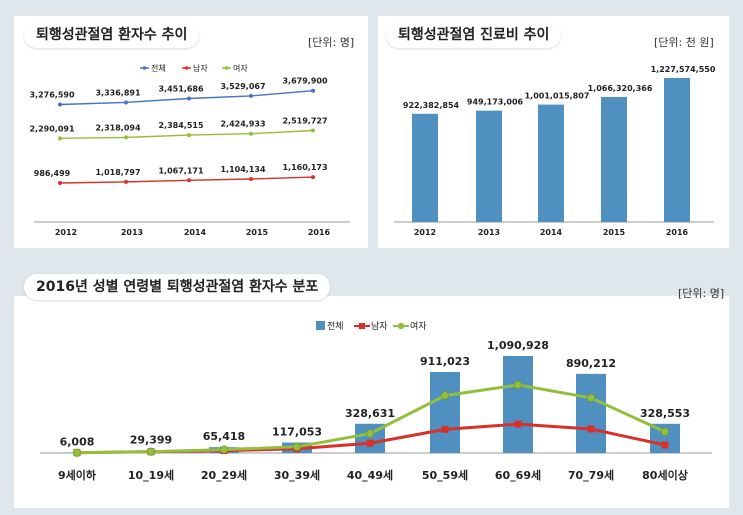  I want to click on data-label: 949,173,006, so click(495, 102).